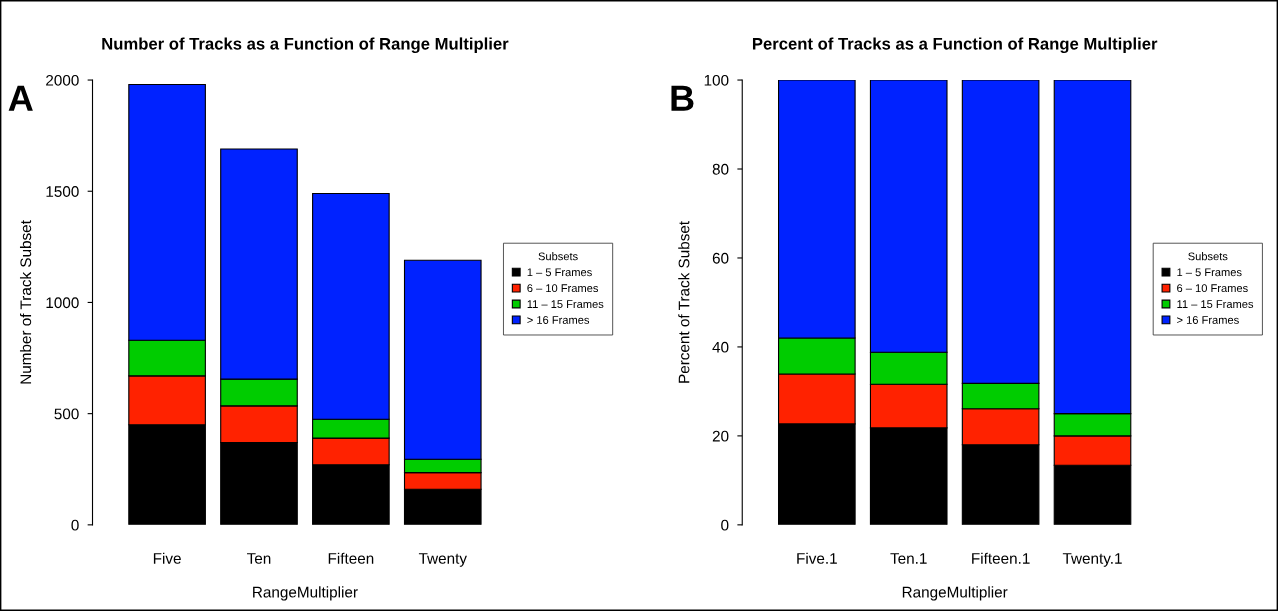 The width and height of the screenshot is (1278, 611). I want to click on y-tick-label: 1000, so click(62, 303).